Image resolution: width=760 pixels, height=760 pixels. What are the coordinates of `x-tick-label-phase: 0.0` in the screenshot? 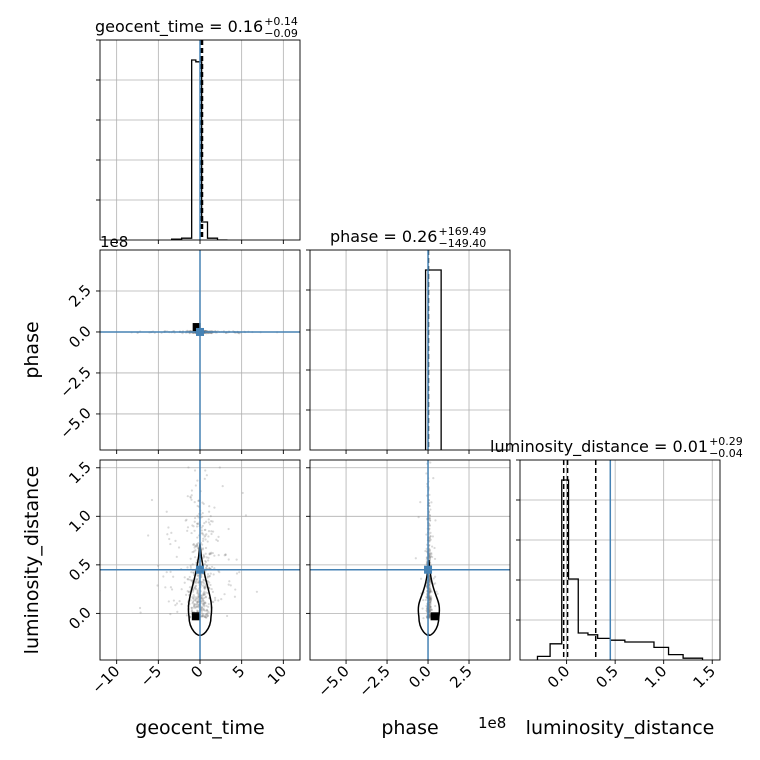 It's located at (420, 677).